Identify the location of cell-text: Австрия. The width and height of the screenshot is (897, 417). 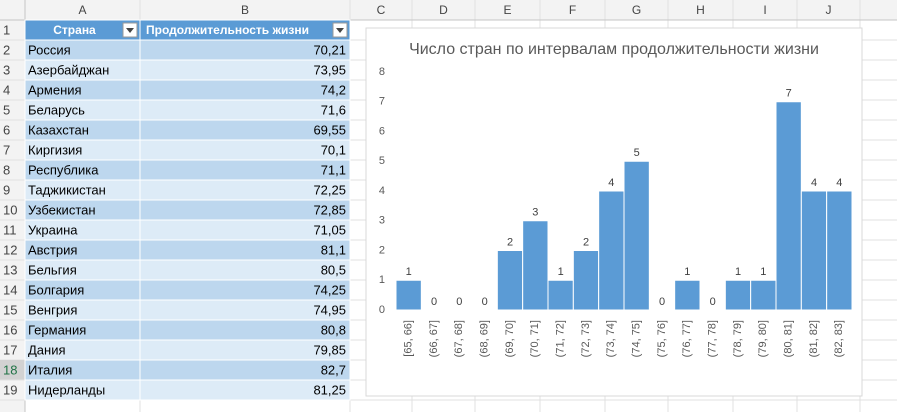
(52, 249).